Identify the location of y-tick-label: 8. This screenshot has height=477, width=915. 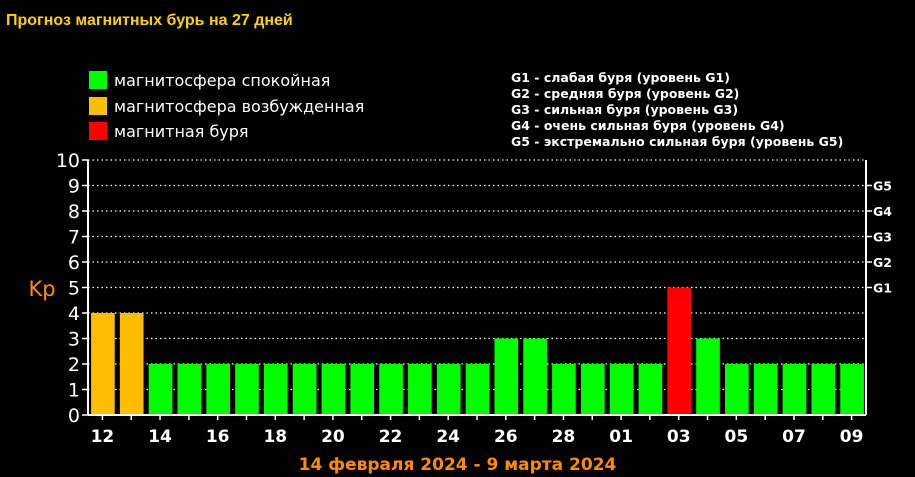
(74, 212).